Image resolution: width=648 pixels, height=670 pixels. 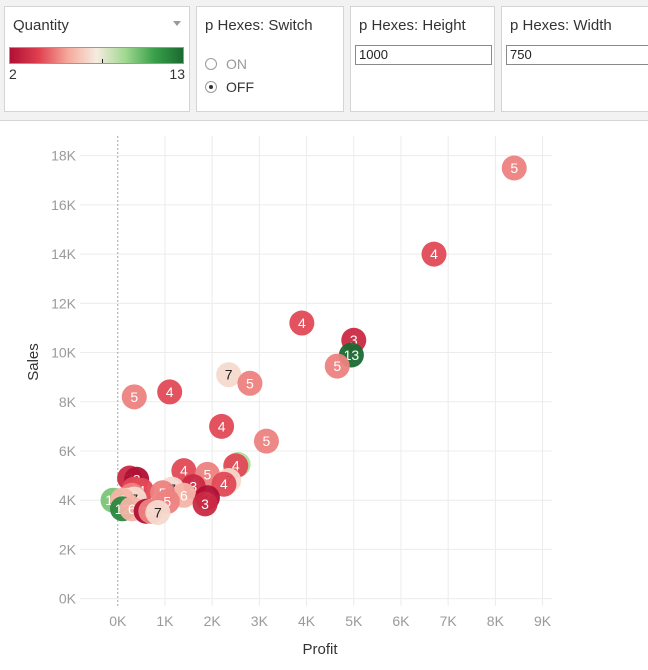 I want to click on switch-option-off: OFF, so click(x=229, y=87).